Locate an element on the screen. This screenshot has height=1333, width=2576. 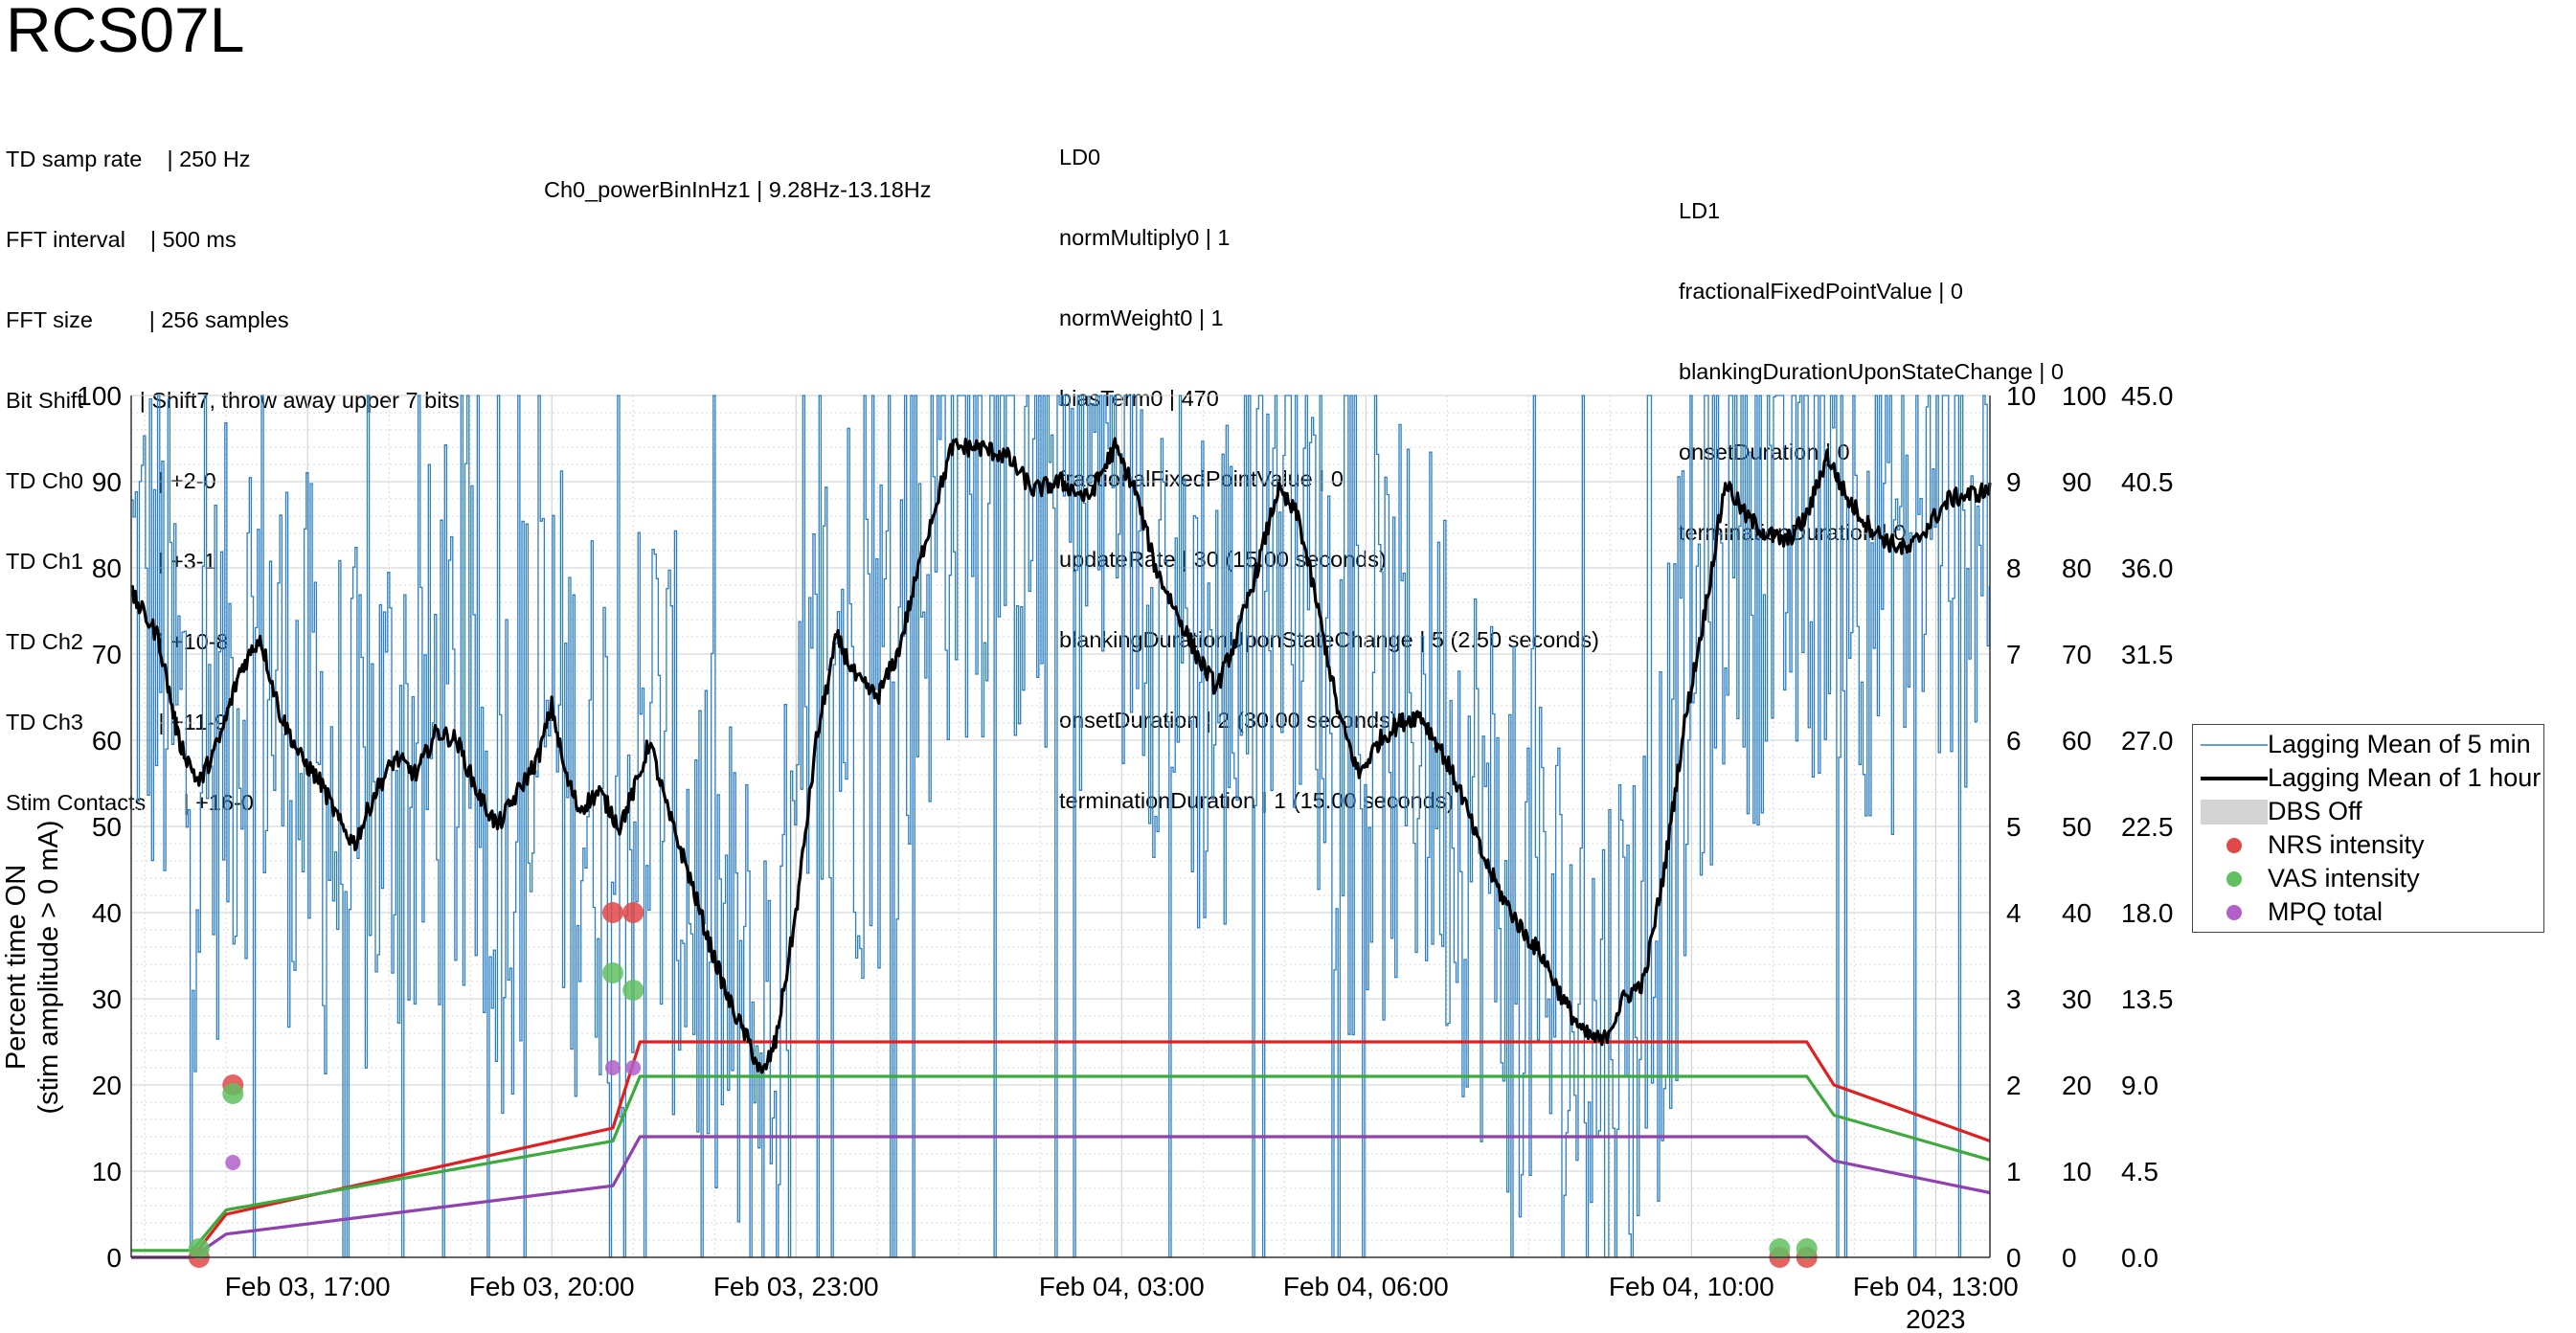
right-axis-tick-label: 36.0 is located at coordinates (2147, 569).